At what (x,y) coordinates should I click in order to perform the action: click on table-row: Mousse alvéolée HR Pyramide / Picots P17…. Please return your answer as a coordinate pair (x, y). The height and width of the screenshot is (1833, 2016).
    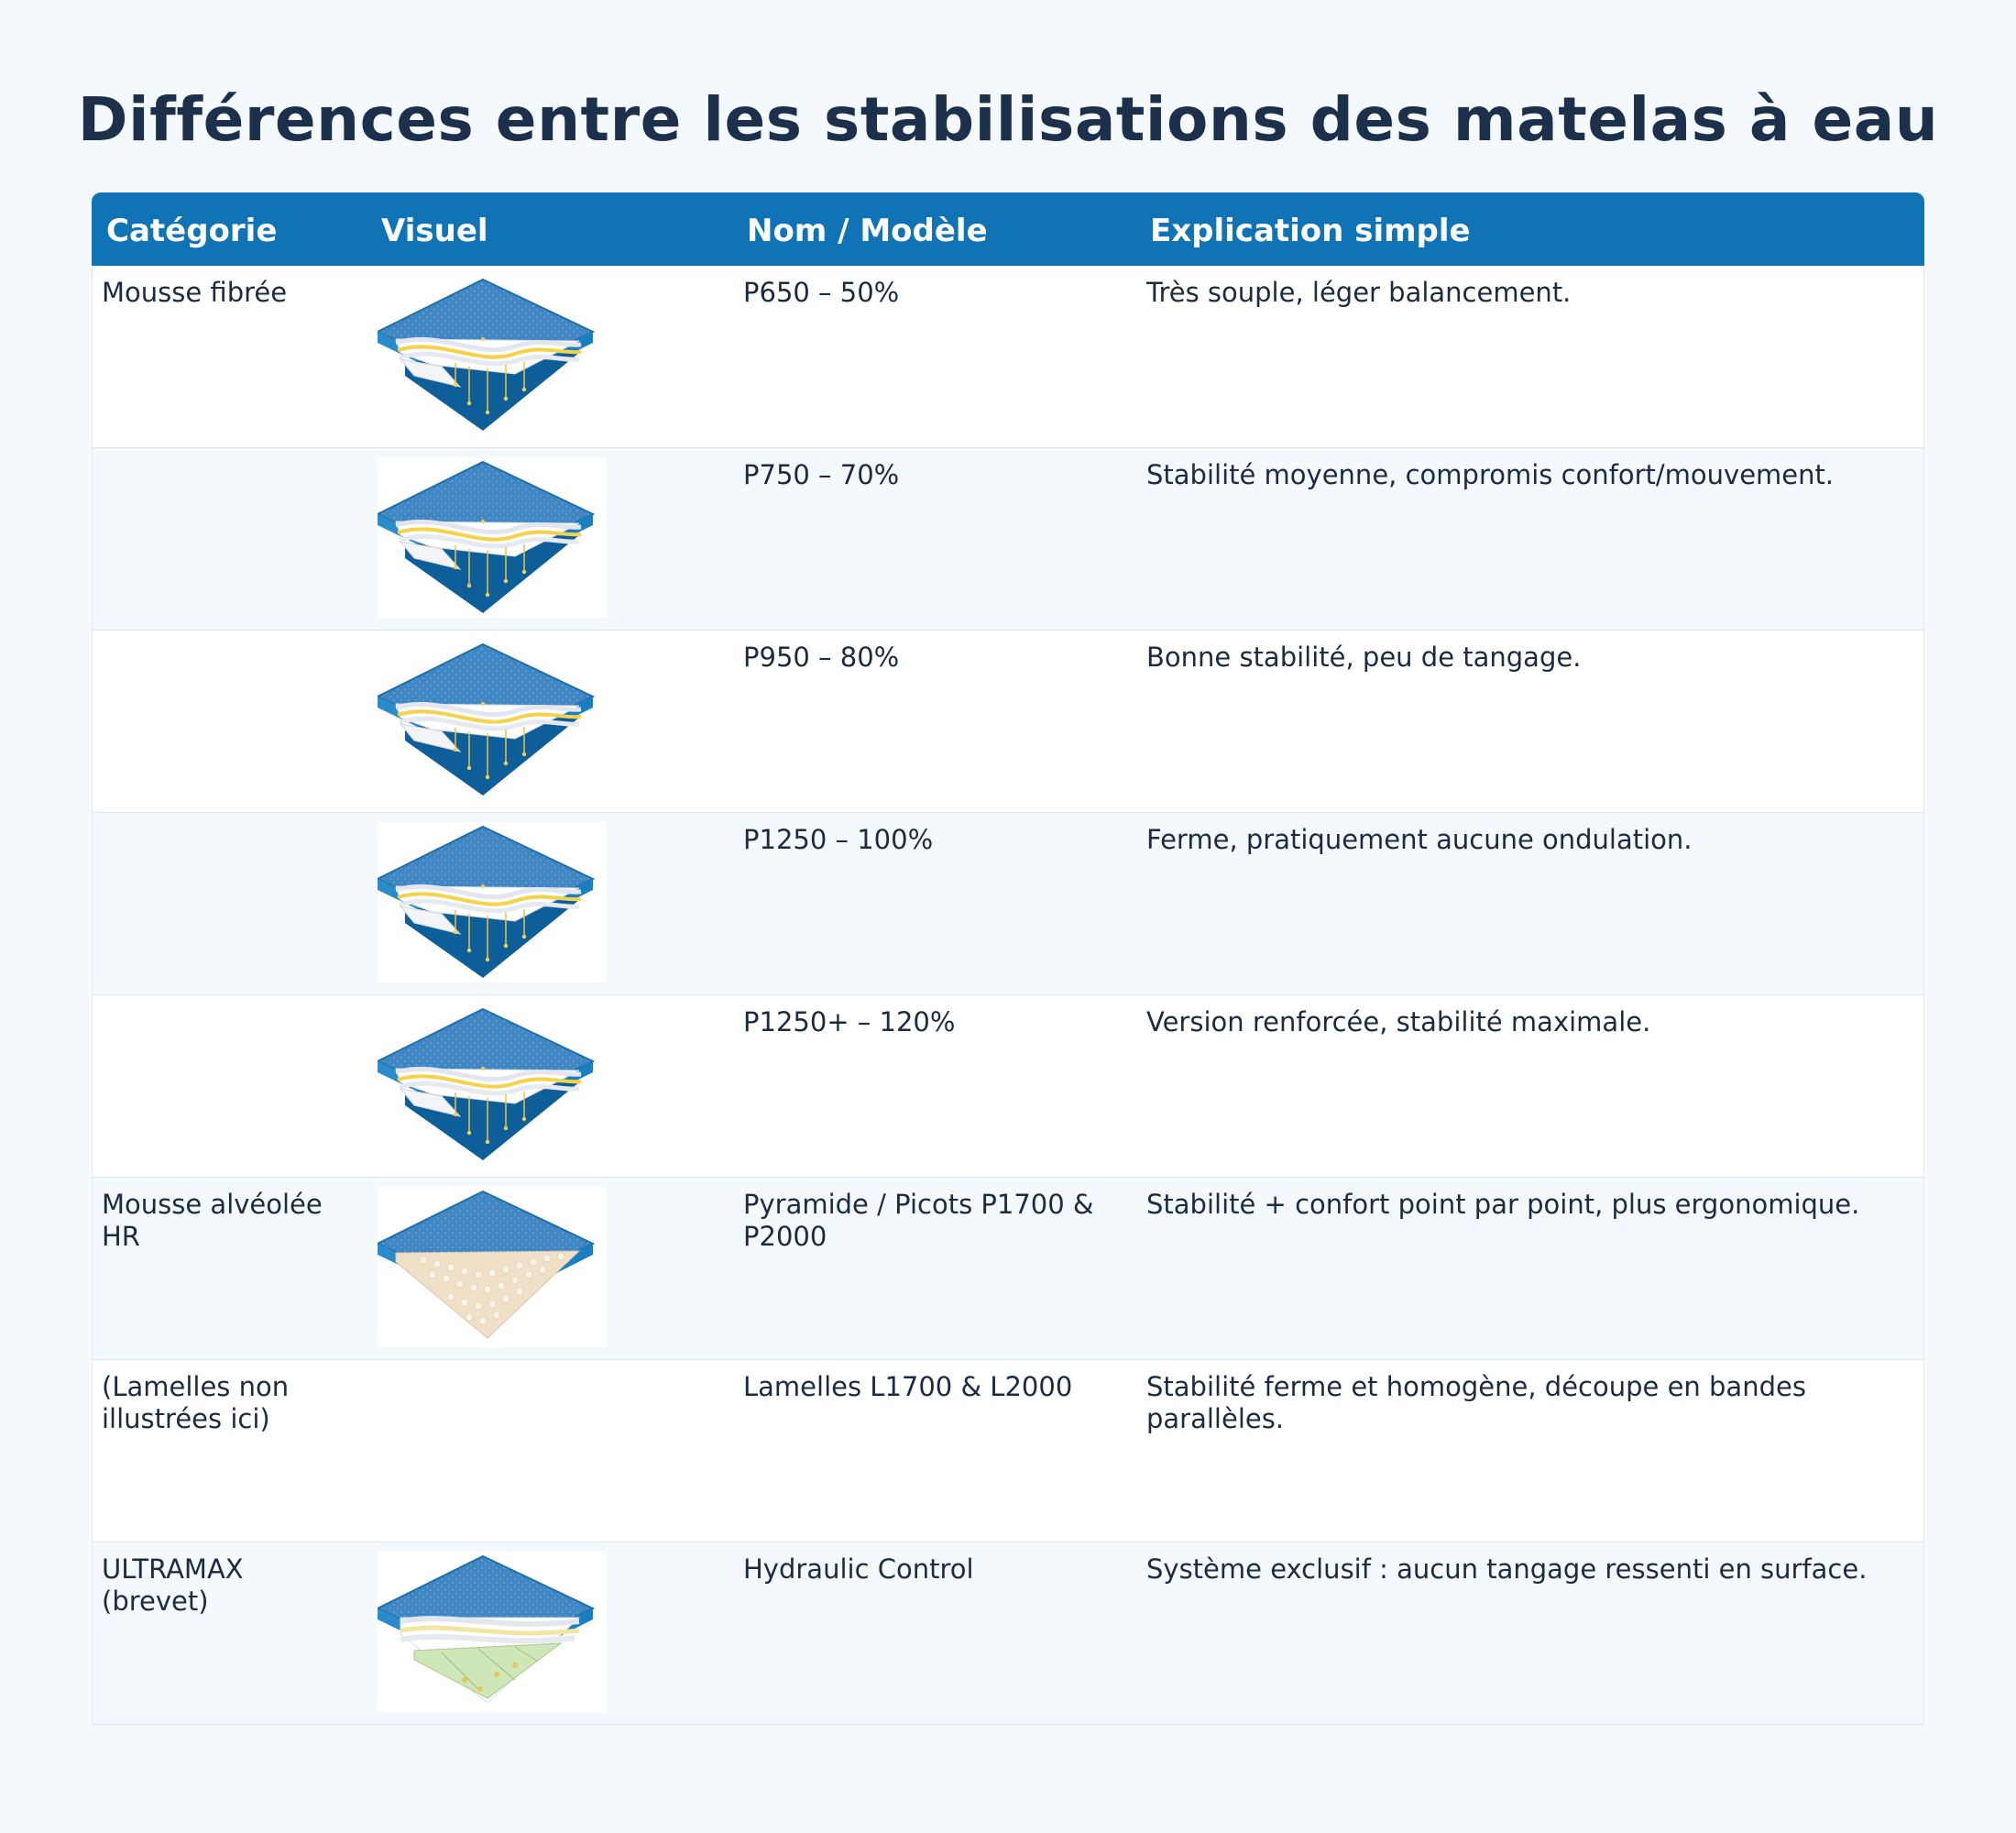
    Looking at the image, I should click on (1008, 1269).